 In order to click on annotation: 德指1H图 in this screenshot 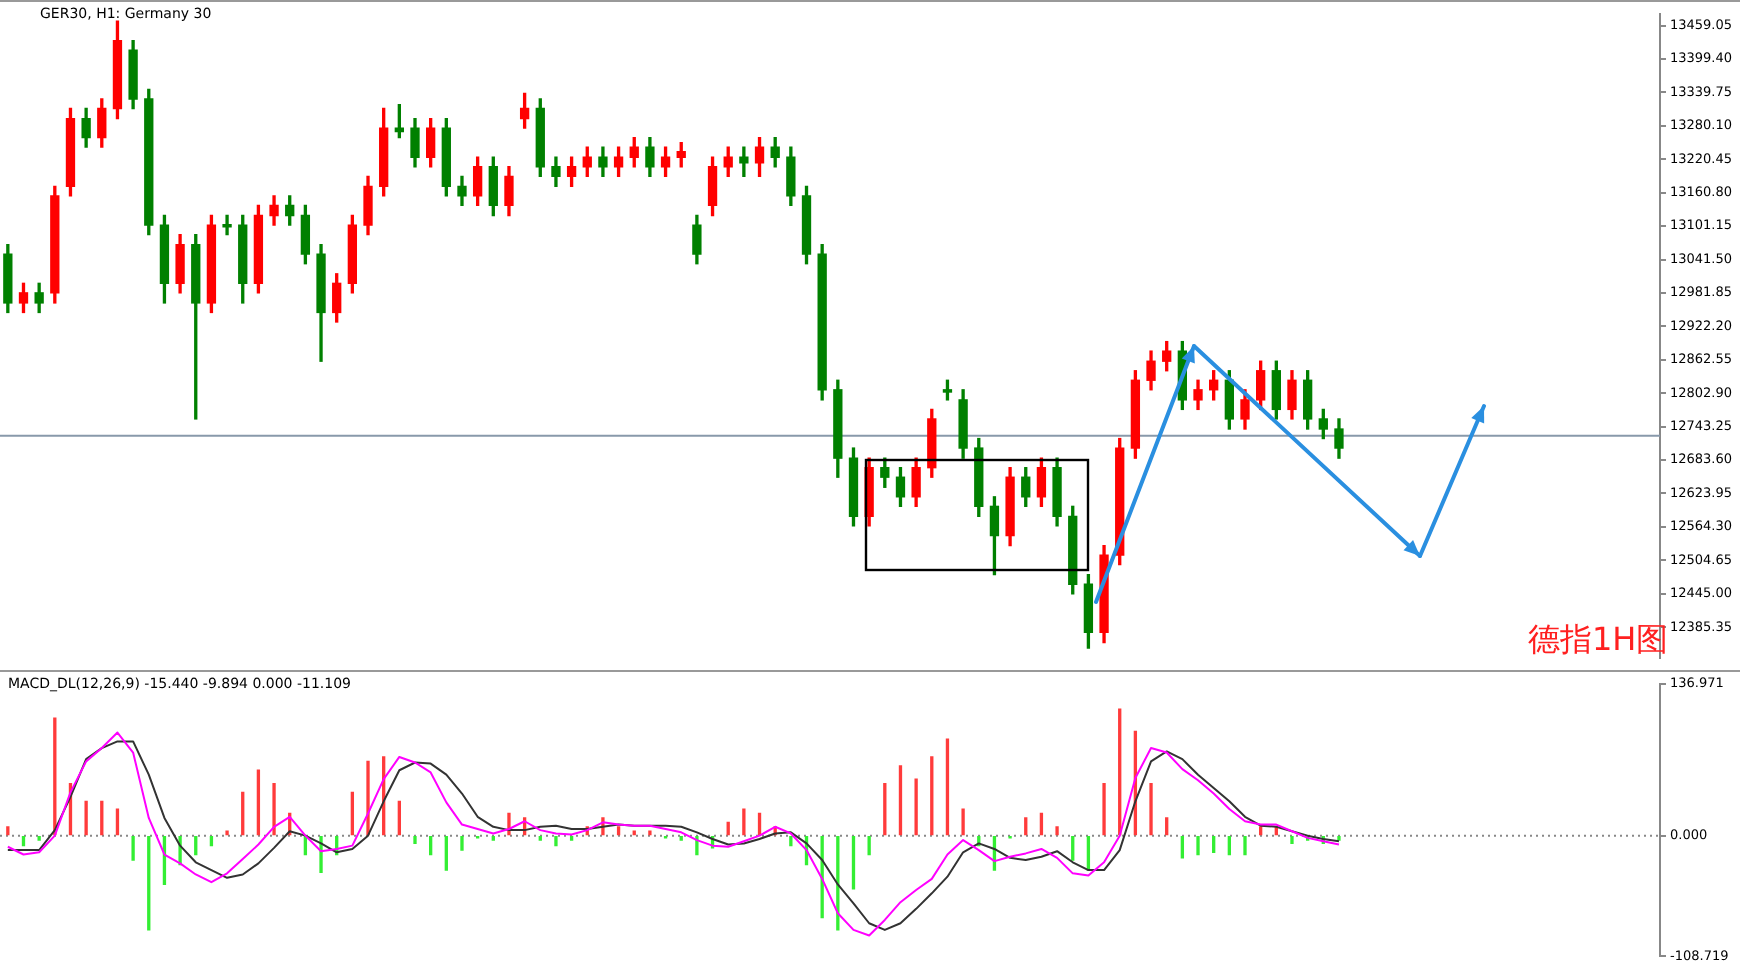, I will do `click(1598, 641)`.